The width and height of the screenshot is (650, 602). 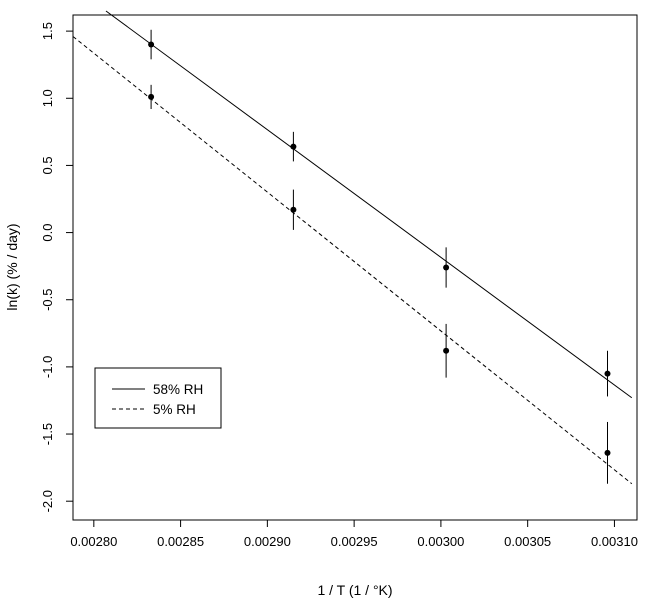 I want to click on legend-label-58rh: 58% RH, so click(x=178, y=389).